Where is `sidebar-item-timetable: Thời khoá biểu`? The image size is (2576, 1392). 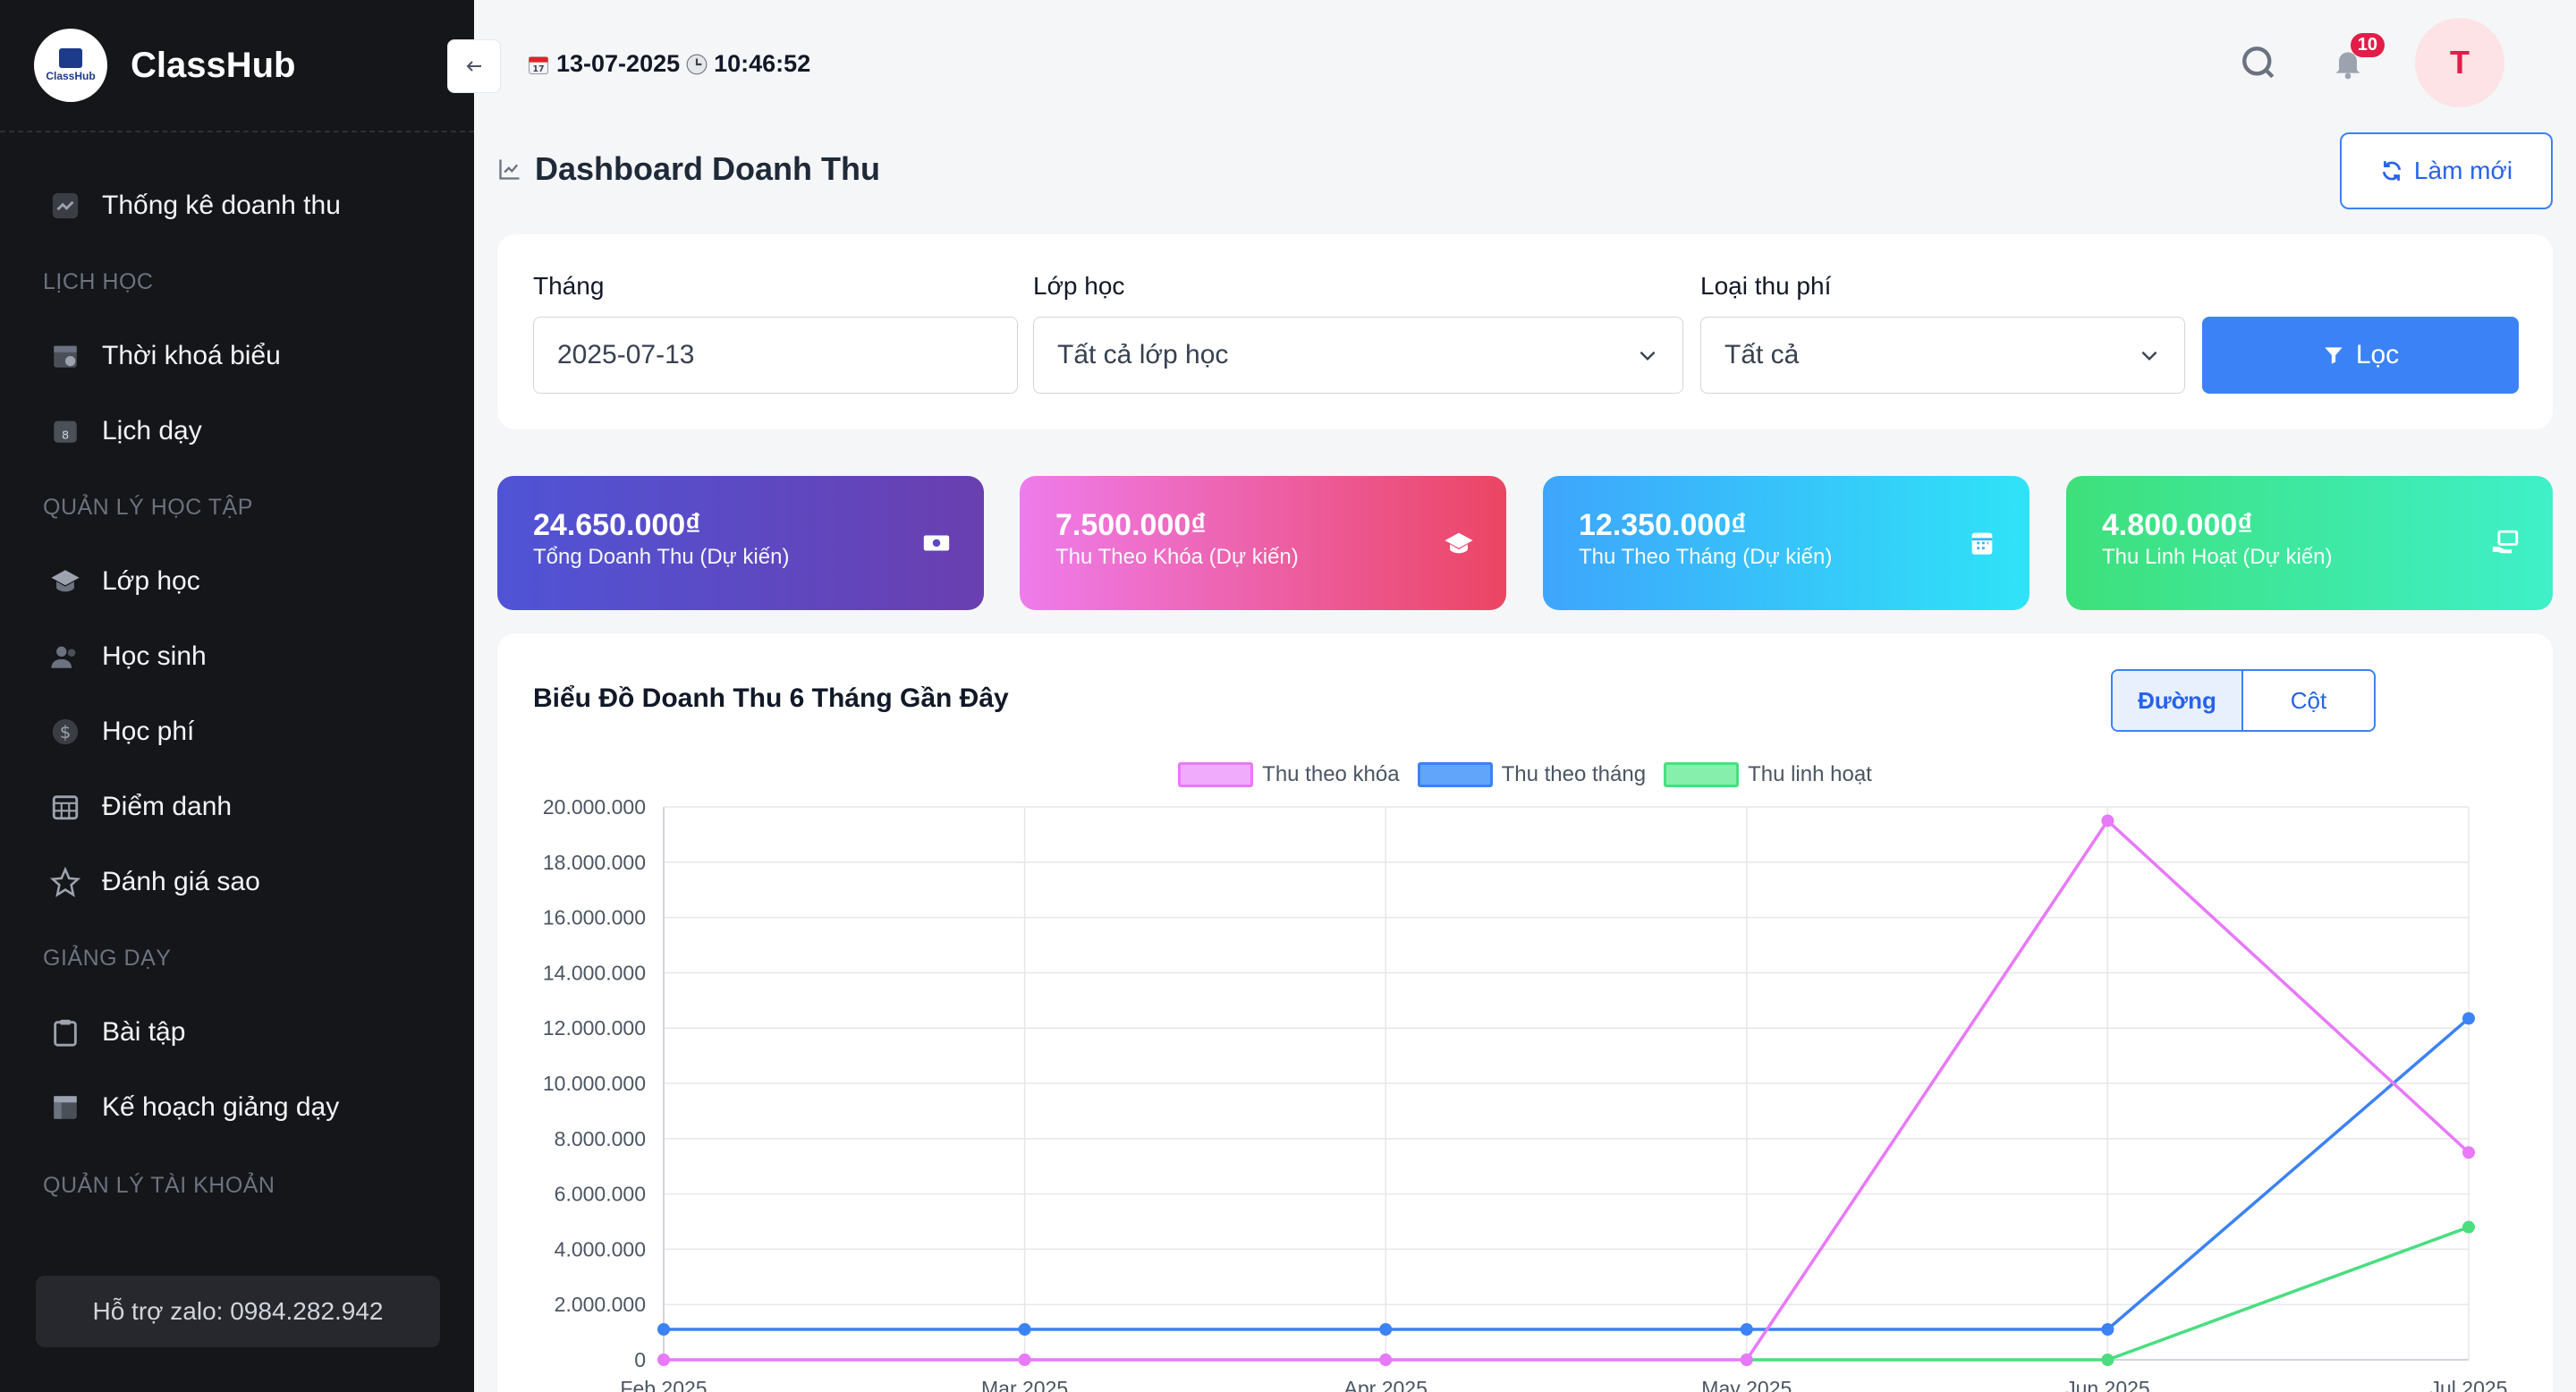
sidebar-item-timetable: Thời khoá biểu is located at coordinates (237, 356).